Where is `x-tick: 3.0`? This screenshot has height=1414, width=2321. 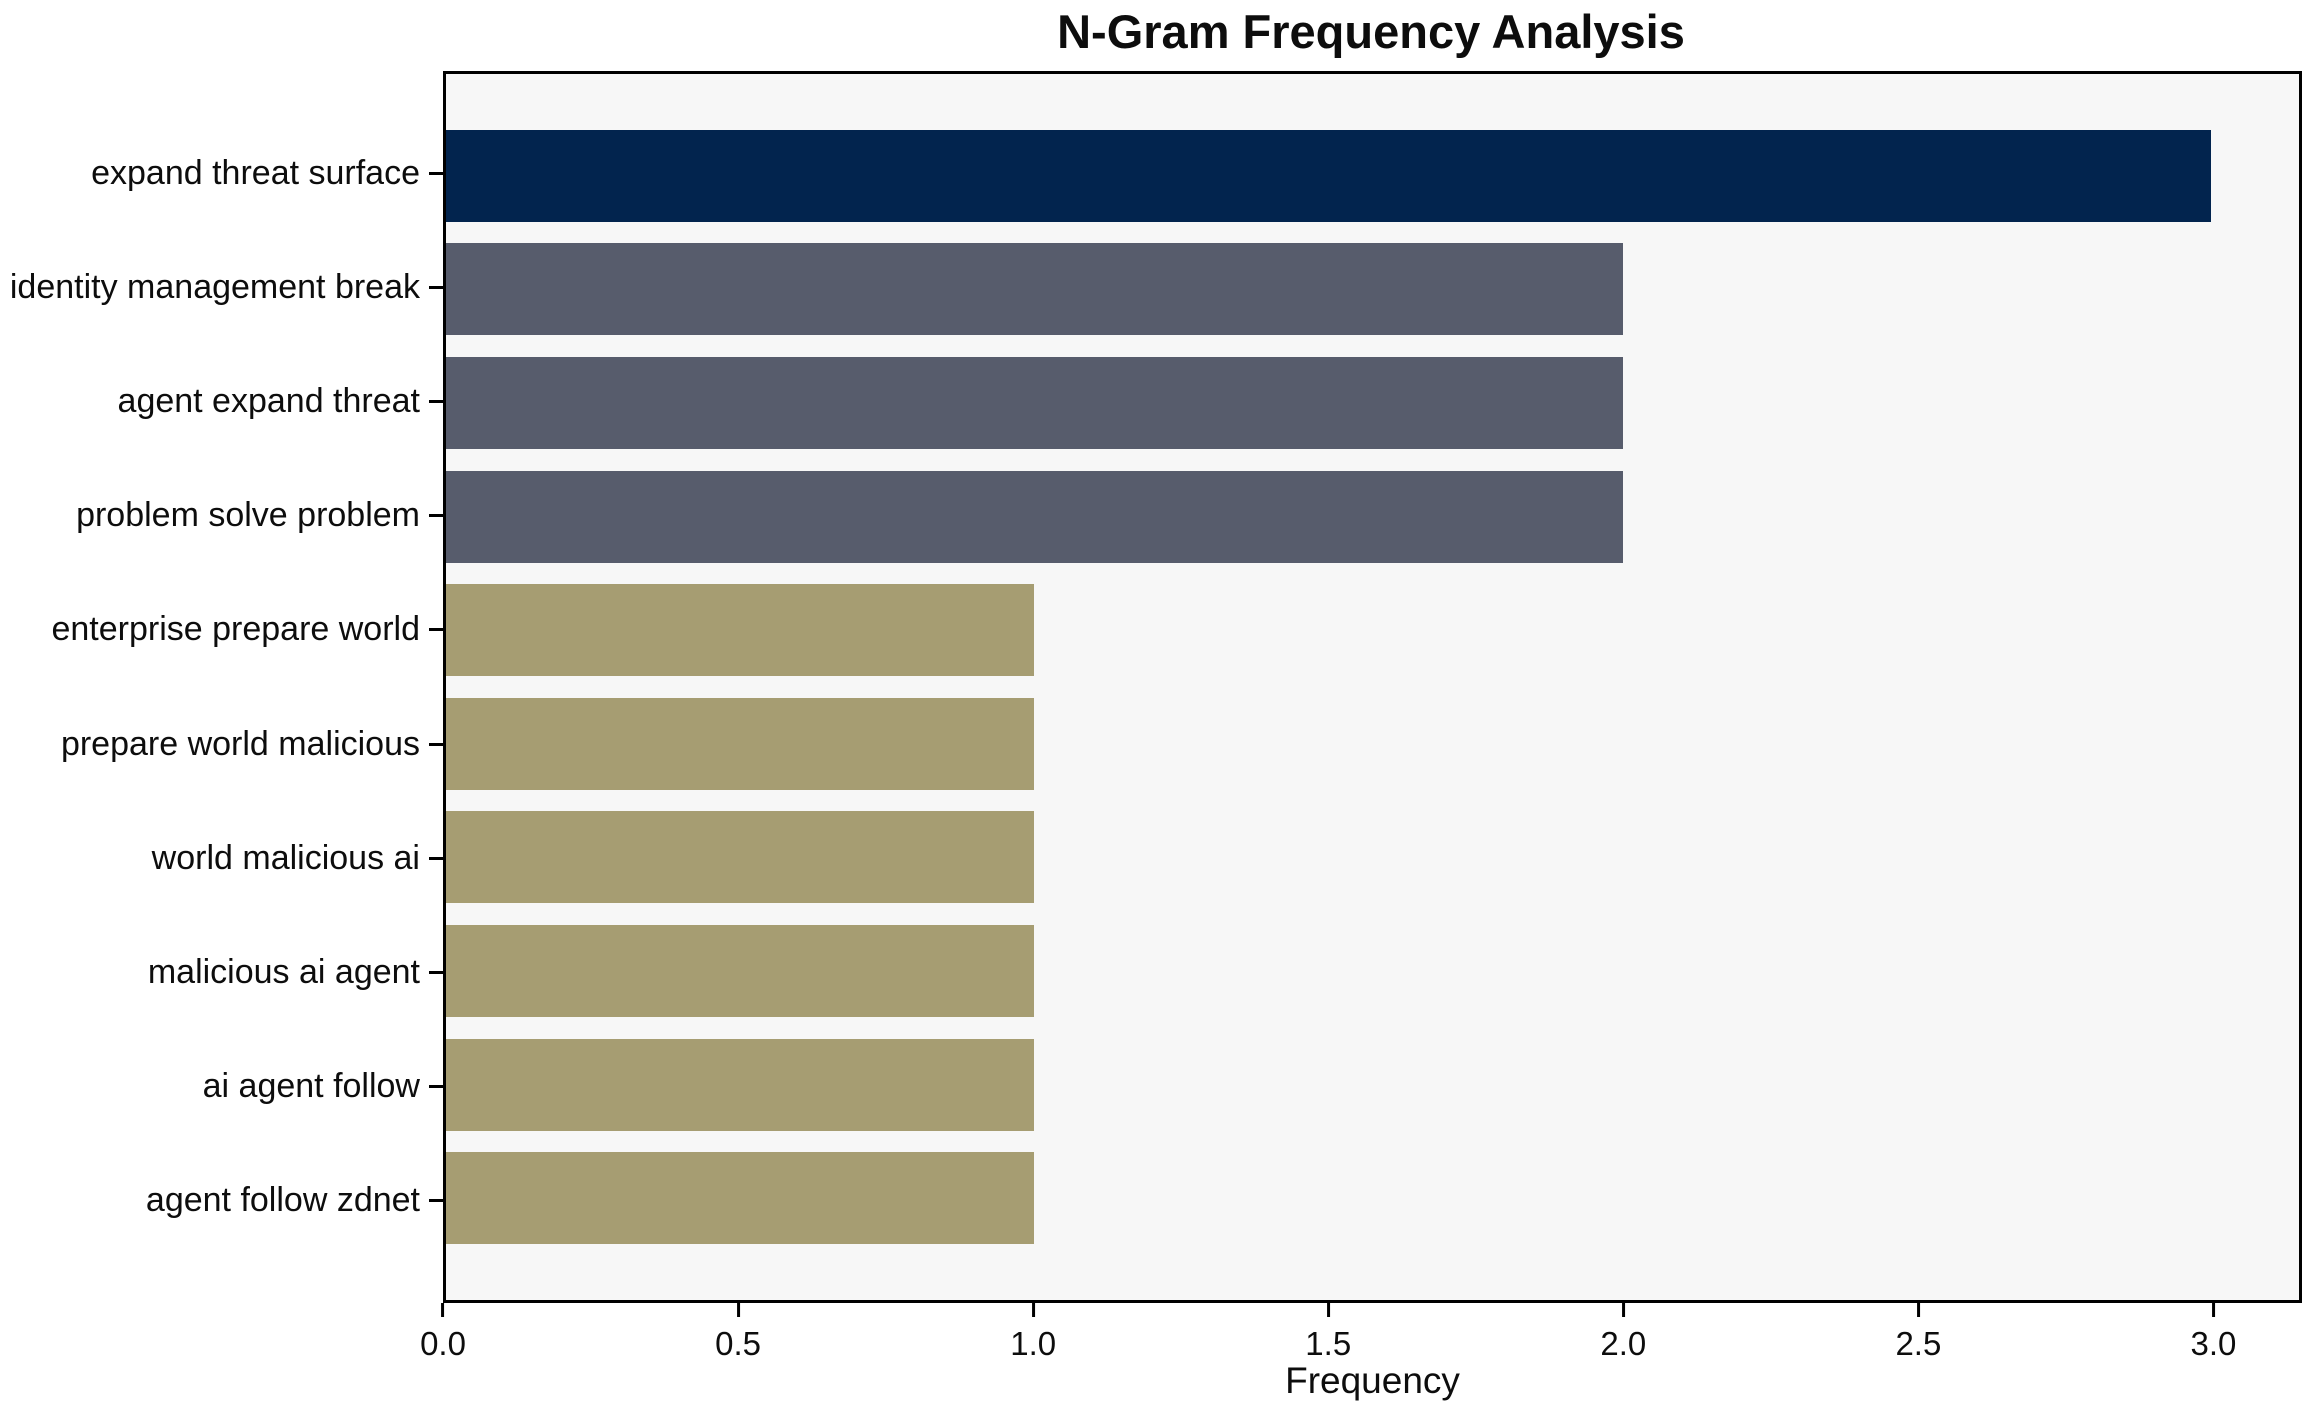
x-tick: 3.0 is located at coordinates (2213, 1333).